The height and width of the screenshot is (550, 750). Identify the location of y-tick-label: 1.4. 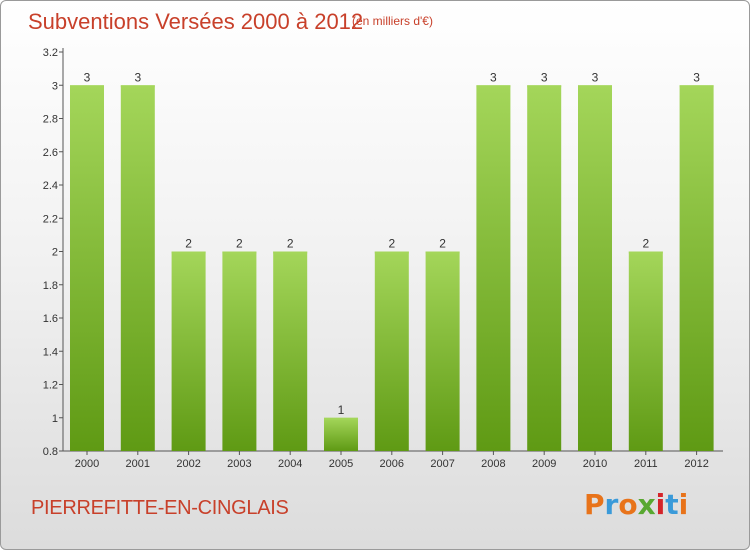
(50, 352).